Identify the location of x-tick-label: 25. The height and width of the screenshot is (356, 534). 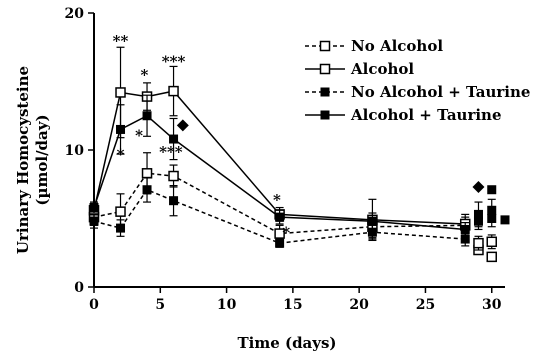
(425, 305).